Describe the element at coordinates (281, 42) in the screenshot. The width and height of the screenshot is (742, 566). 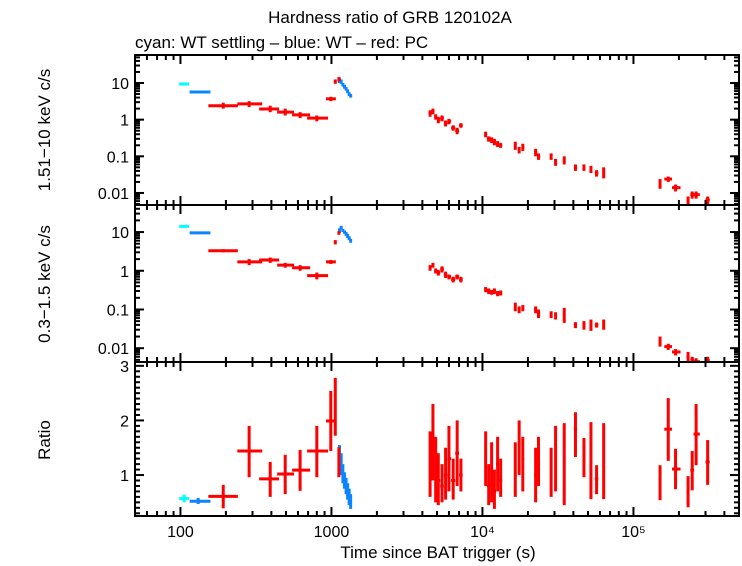
I see `chart-subtitle: cyan: WT settling – blue: WT – red: PC` at that location.